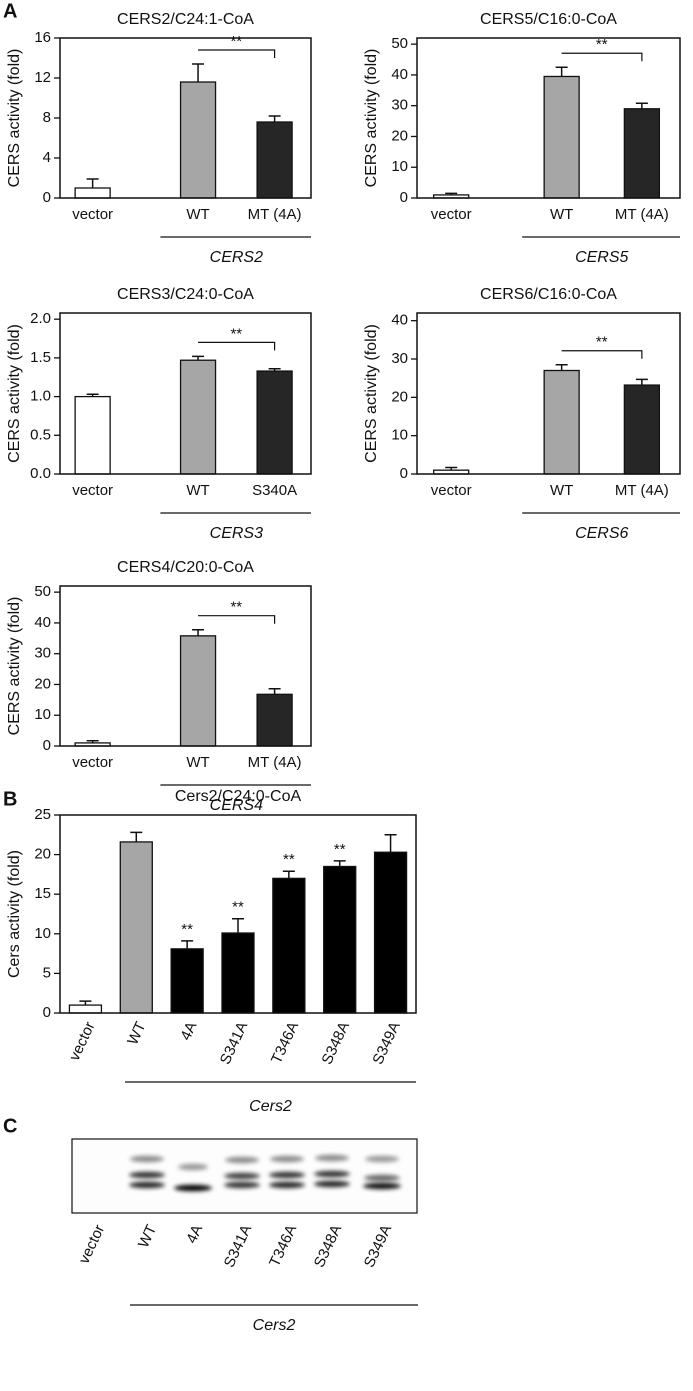 This screenshot has width=693, height=1391. What do you see at coordinates (40, 357) in the screenshot?
I see `y-tick-label: 1.5` at bounding box center [40, 357].